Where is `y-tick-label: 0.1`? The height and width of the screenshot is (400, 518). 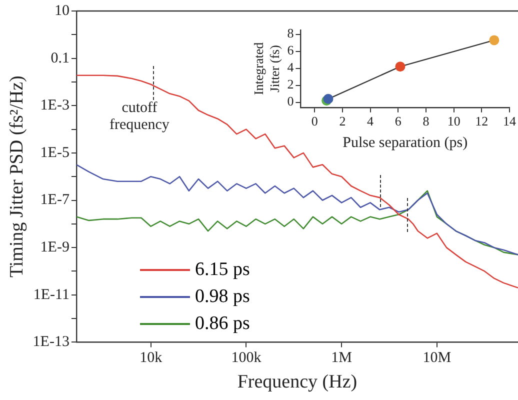
y-tick-label: 0.1 is located at coordinates (60, 58).